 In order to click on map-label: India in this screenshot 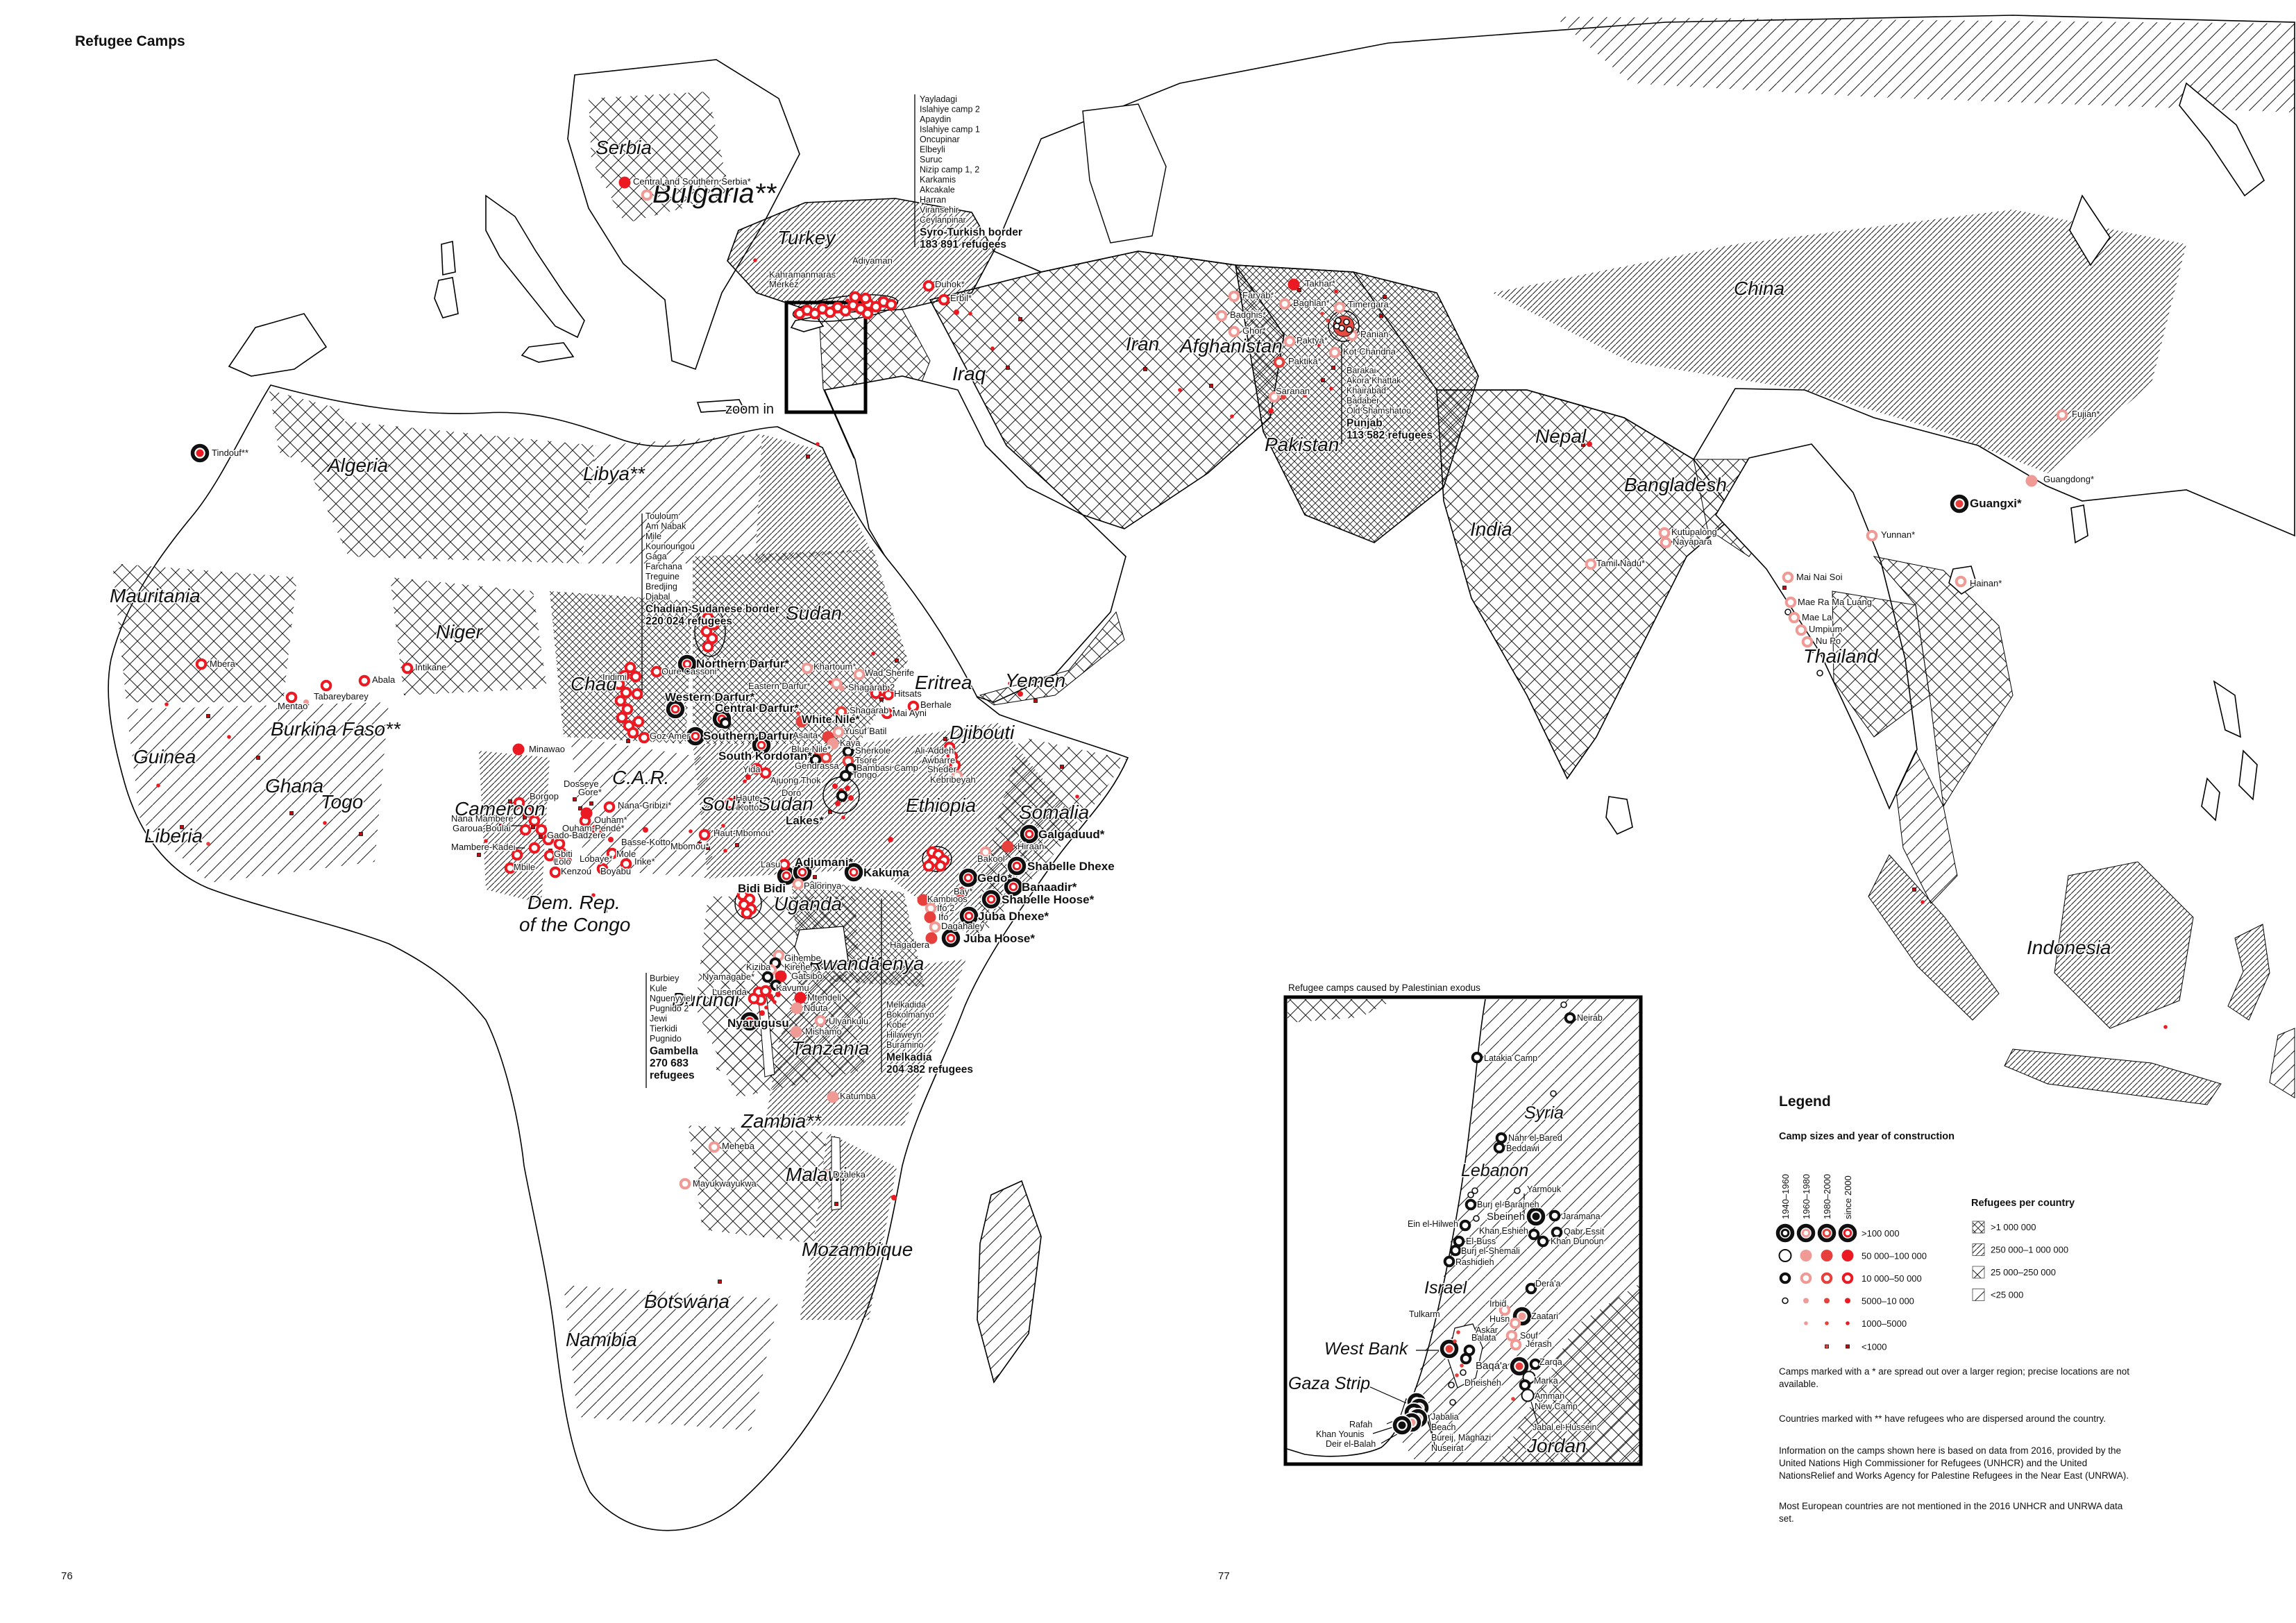, I will do `click(1491, 529)`.